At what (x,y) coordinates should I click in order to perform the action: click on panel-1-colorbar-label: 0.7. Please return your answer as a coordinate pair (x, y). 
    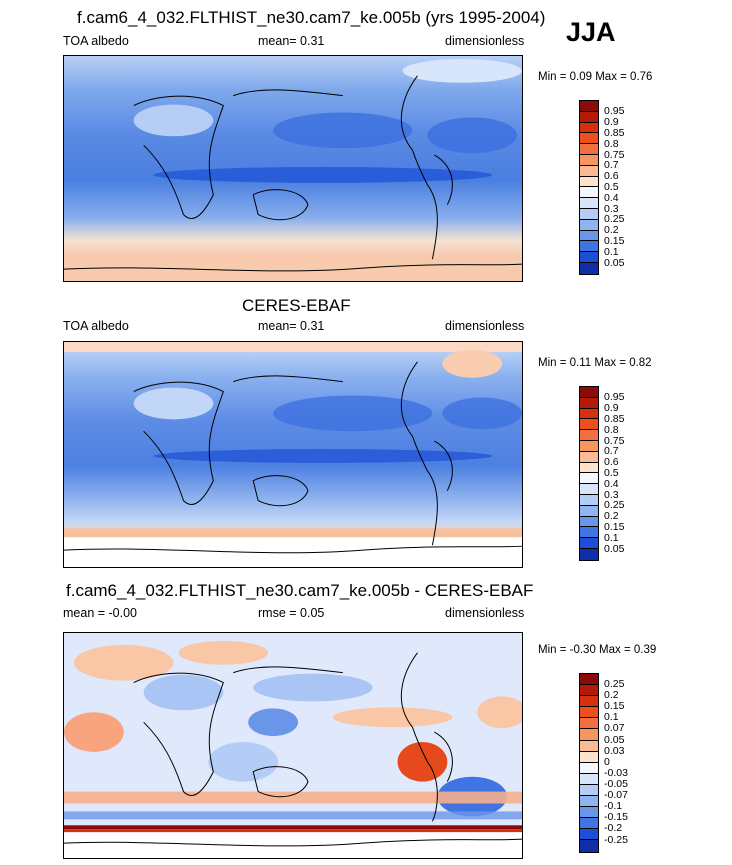
    Looking at the image, I should click on (611, 165).